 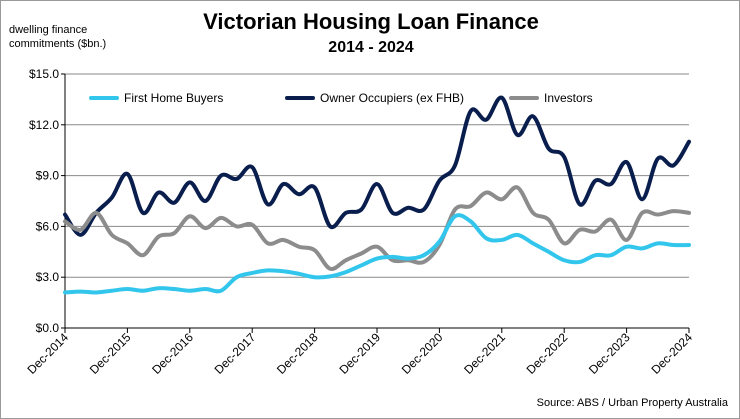 What do you see at coordinates (671, 353) in the screenshot?
I see `x-tick-label: Dec-2024` at bounding box center [671, 353].